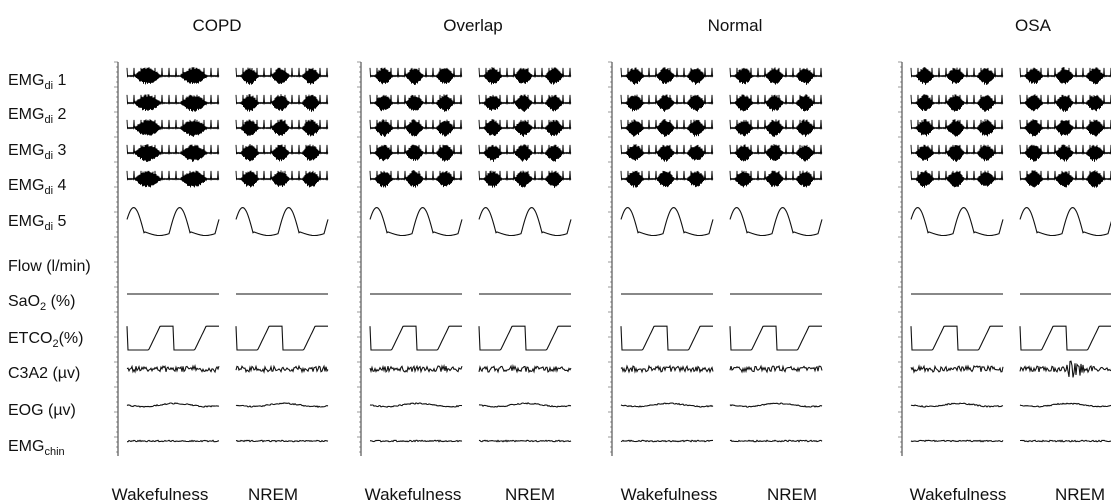  I want to click on trace-c3a2-osa-nrem, so click(1065, 369).